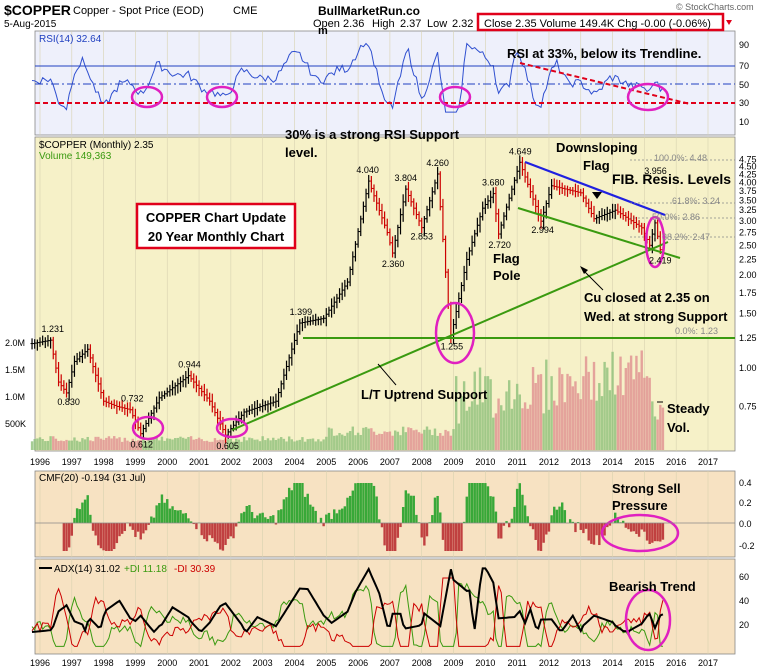  What do you see at coordinates (613, 462) in the screenshot?
I see `x-tick-label: 2014` at bounding box center [613, 462].